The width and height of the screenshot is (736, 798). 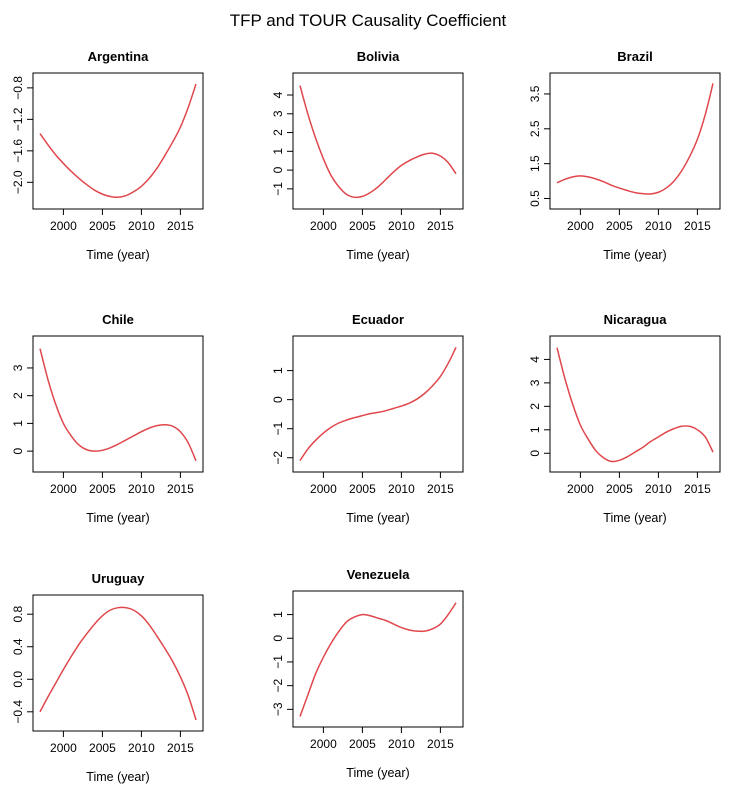 What do you see at coordinates (118, 56) in the screenshot?
I see `panel-title: Argentina` at bounding box center [118, 56].